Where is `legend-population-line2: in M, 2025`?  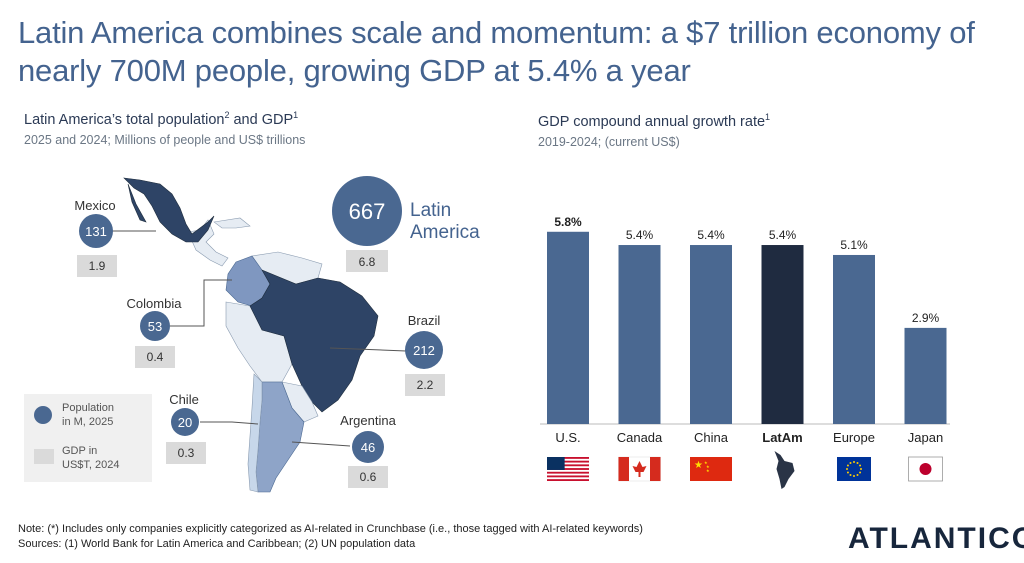
legend-population-line2: in M, 2025 is located at coordinates (87, 422).